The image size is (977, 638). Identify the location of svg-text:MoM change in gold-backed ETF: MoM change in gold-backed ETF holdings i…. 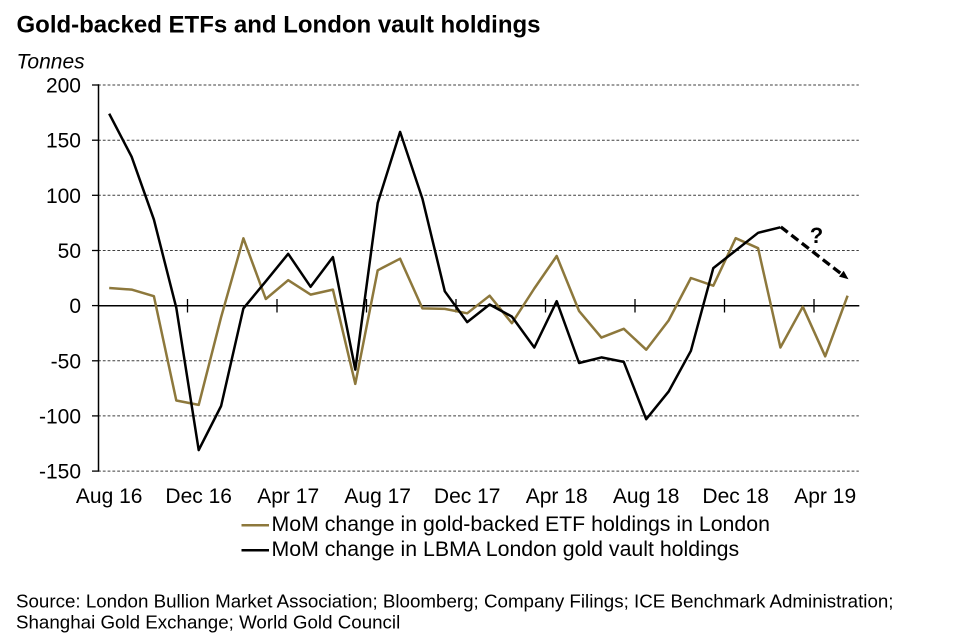
(521, 524).